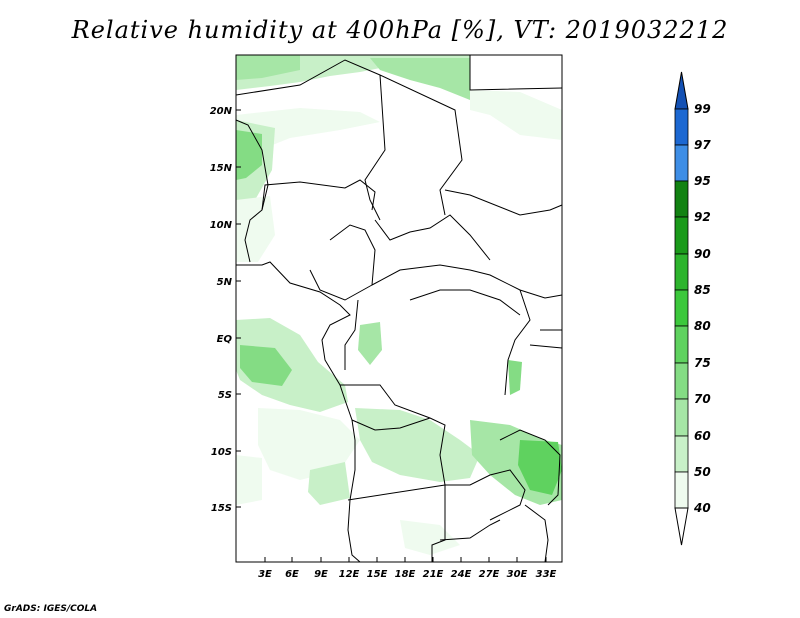 The height and width of the screenshot is (618, 800). What do you see at coordinates (221, 225) in the screenshot?
I see `lat-label: 10N` at bounding box center [221, 225].